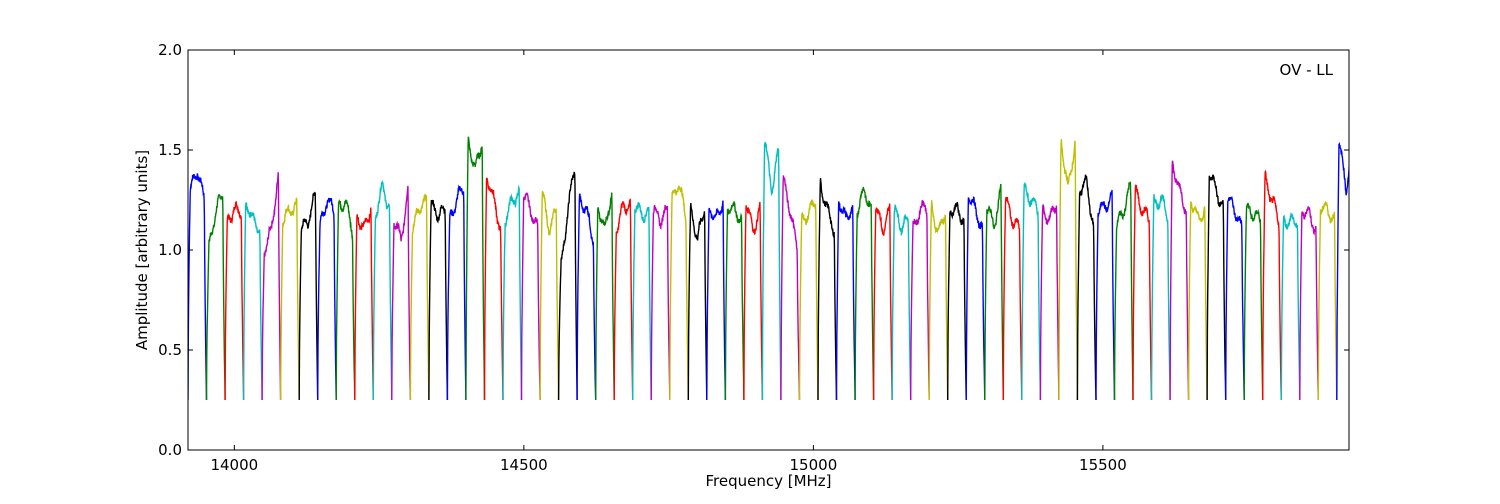 The height and width of the screenshot is (504, 1500). What do you see at coordinates (142, 250) in the screenshot?
I see `y-axis-label: Amplitude [arbitrary units]` at bounding box center [142, 250].